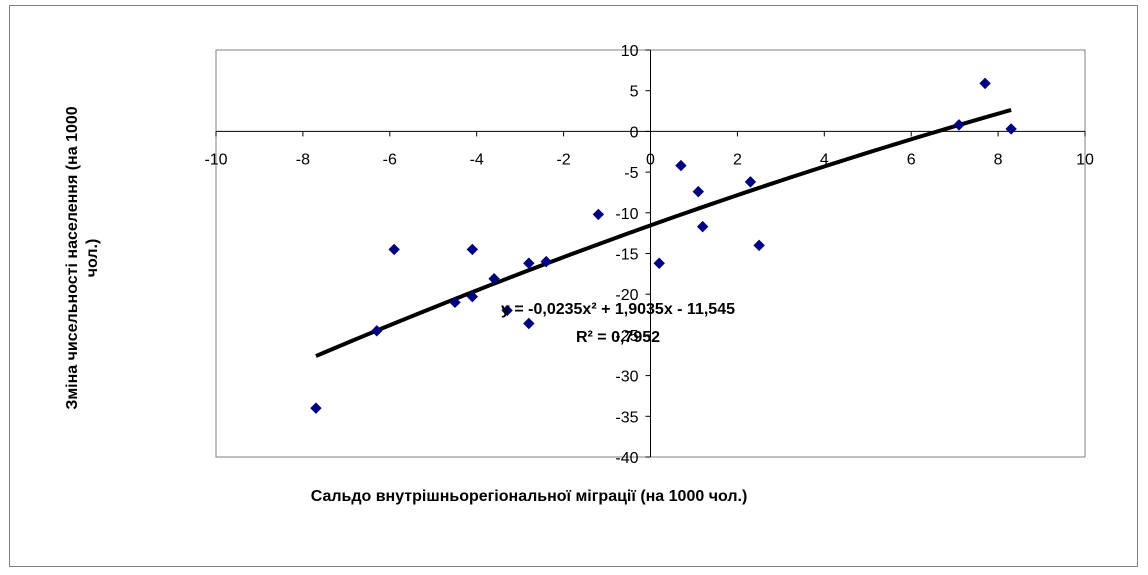 This screenshot has height=575, width=1148. I want to click on x-tick-label: 0, so click(650, 159).